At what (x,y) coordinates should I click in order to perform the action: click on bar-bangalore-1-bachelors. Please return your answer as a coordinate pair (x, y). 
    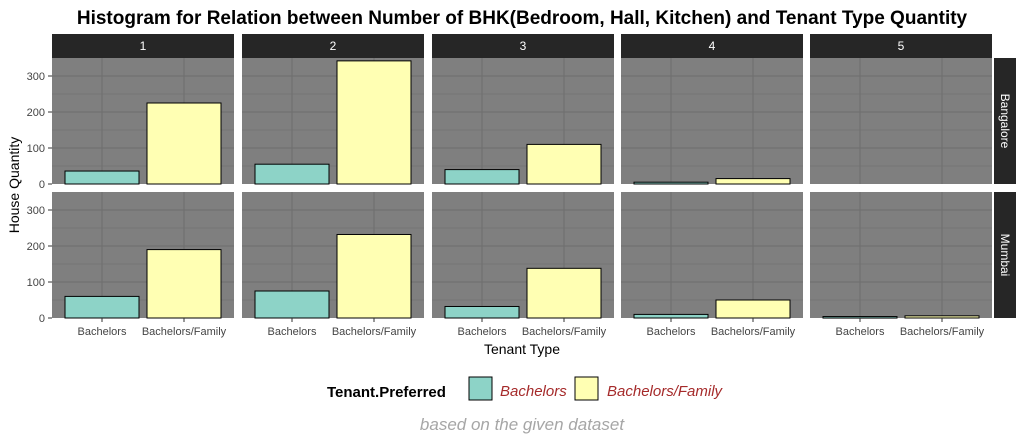
    Looking at the image, I should click on (102, 177).